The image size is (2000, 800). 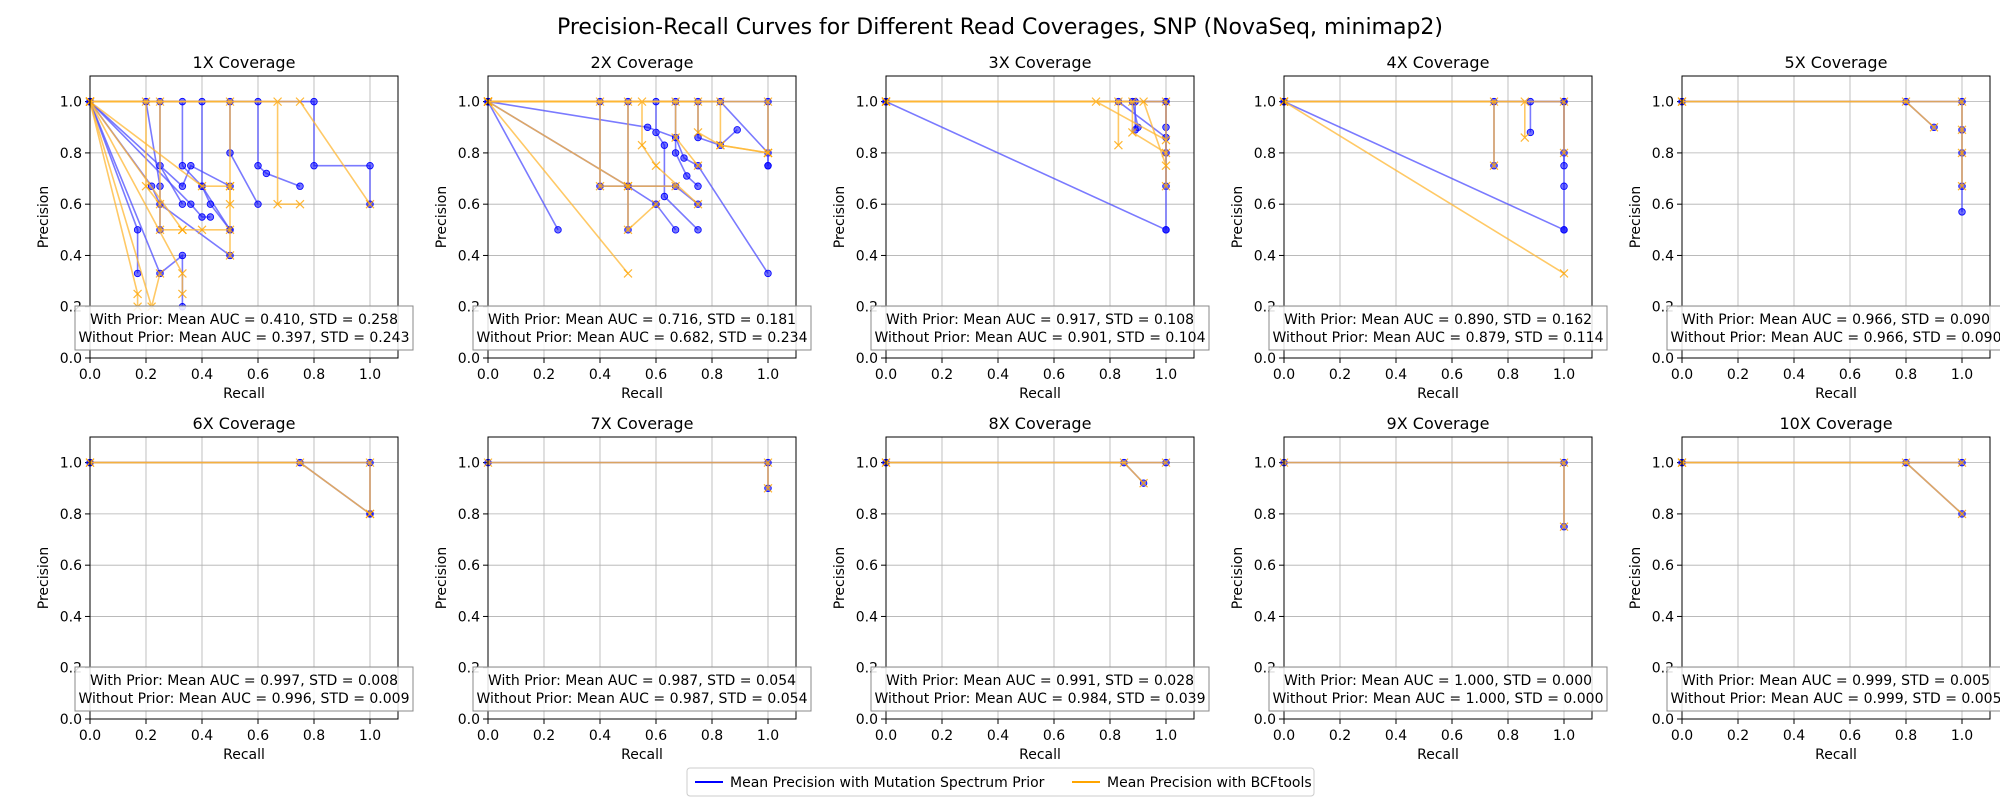 What do you see at coordinates (1040, 62) in the screenshot?
I see `subplot-title: 3X Coverage` at bounding box center [1040, 62].